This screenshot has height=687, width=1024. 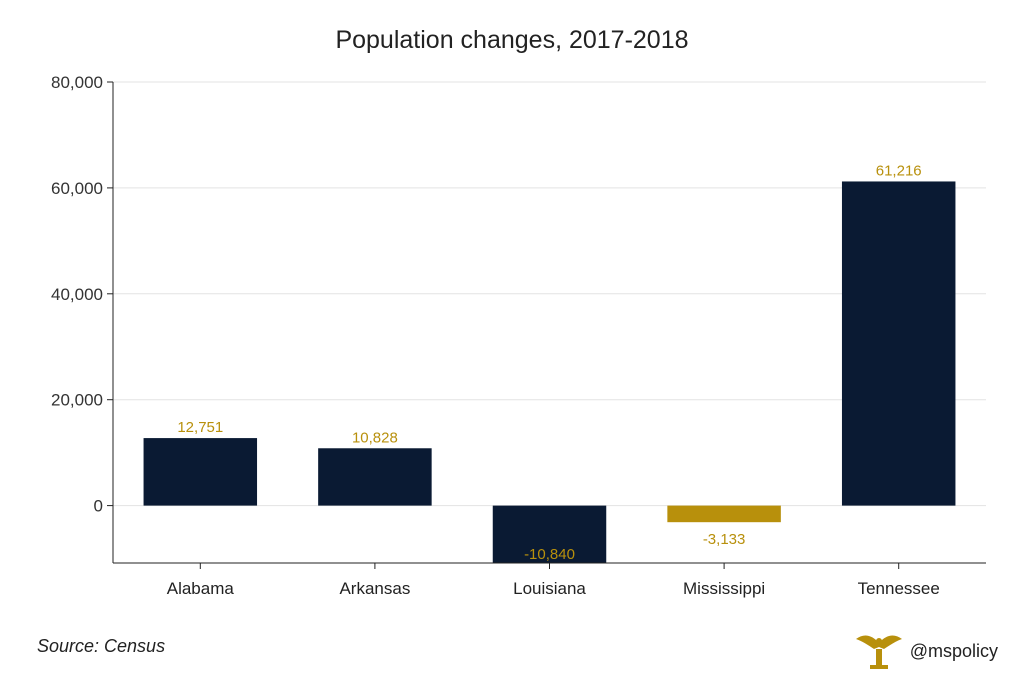 I want to click on y-tick-label: 20,000, so click(x=77, y=400).